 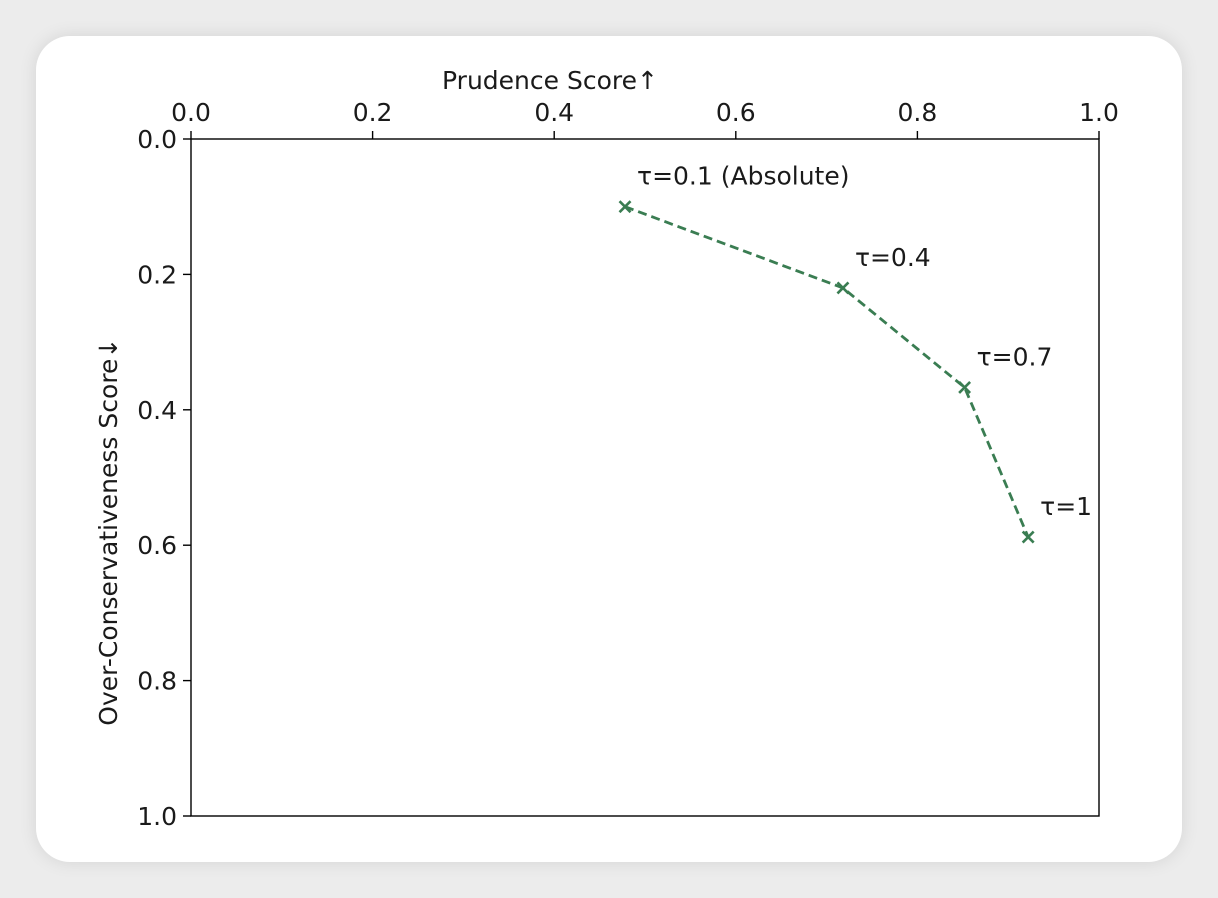 I want to click on x-axis-label: Prudence Score↑, so click(x=550, y=80).